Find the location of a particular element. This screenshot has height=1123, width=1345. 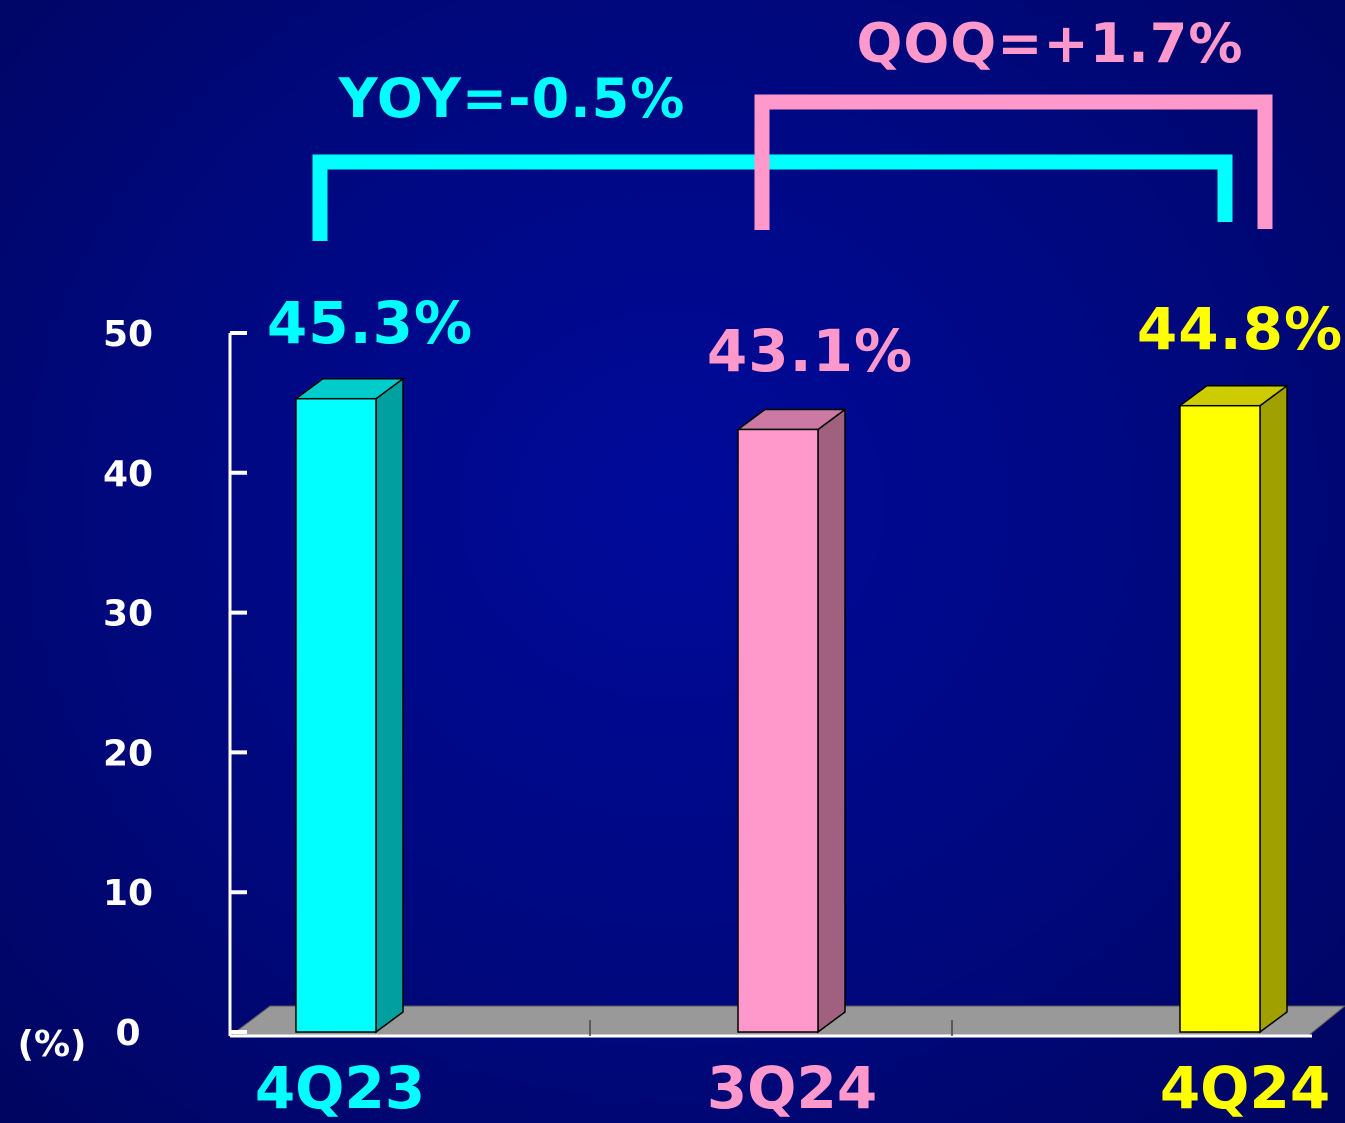

y-tick-label: 20 is located at coordinates (128, 753).